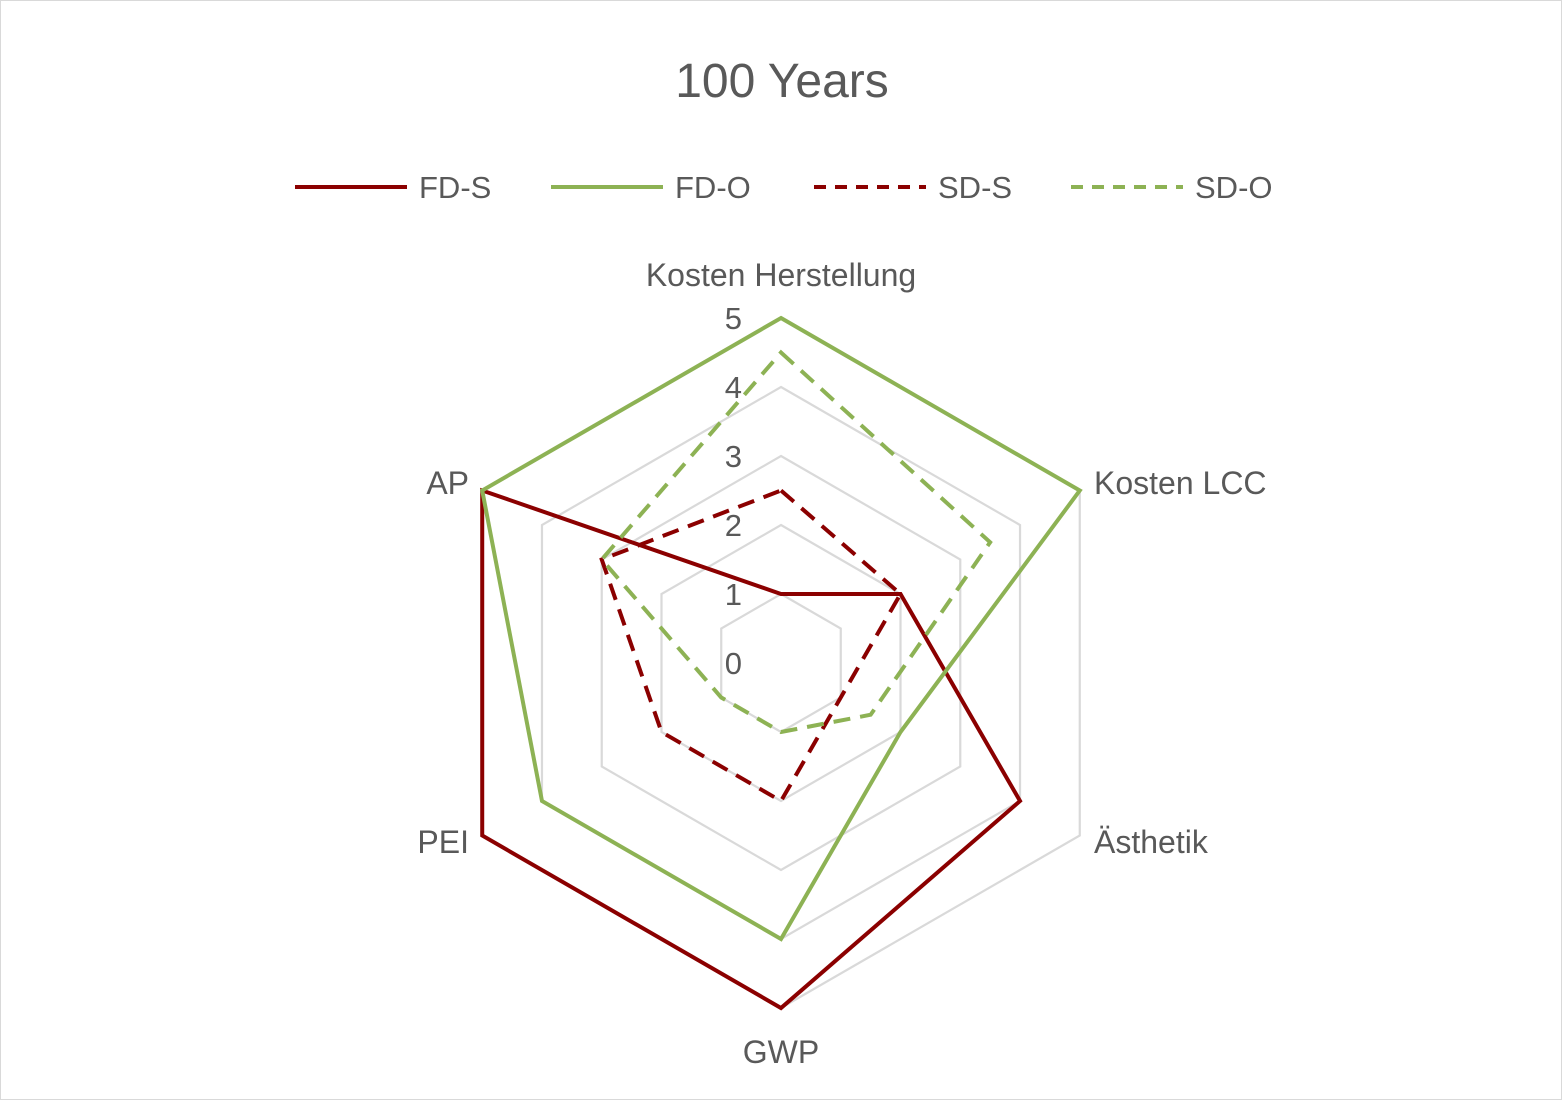 Image resolution: width=1562 pixels, height=1104 pixels. I want to click on tick-label-0: 0, so click(733, 663).